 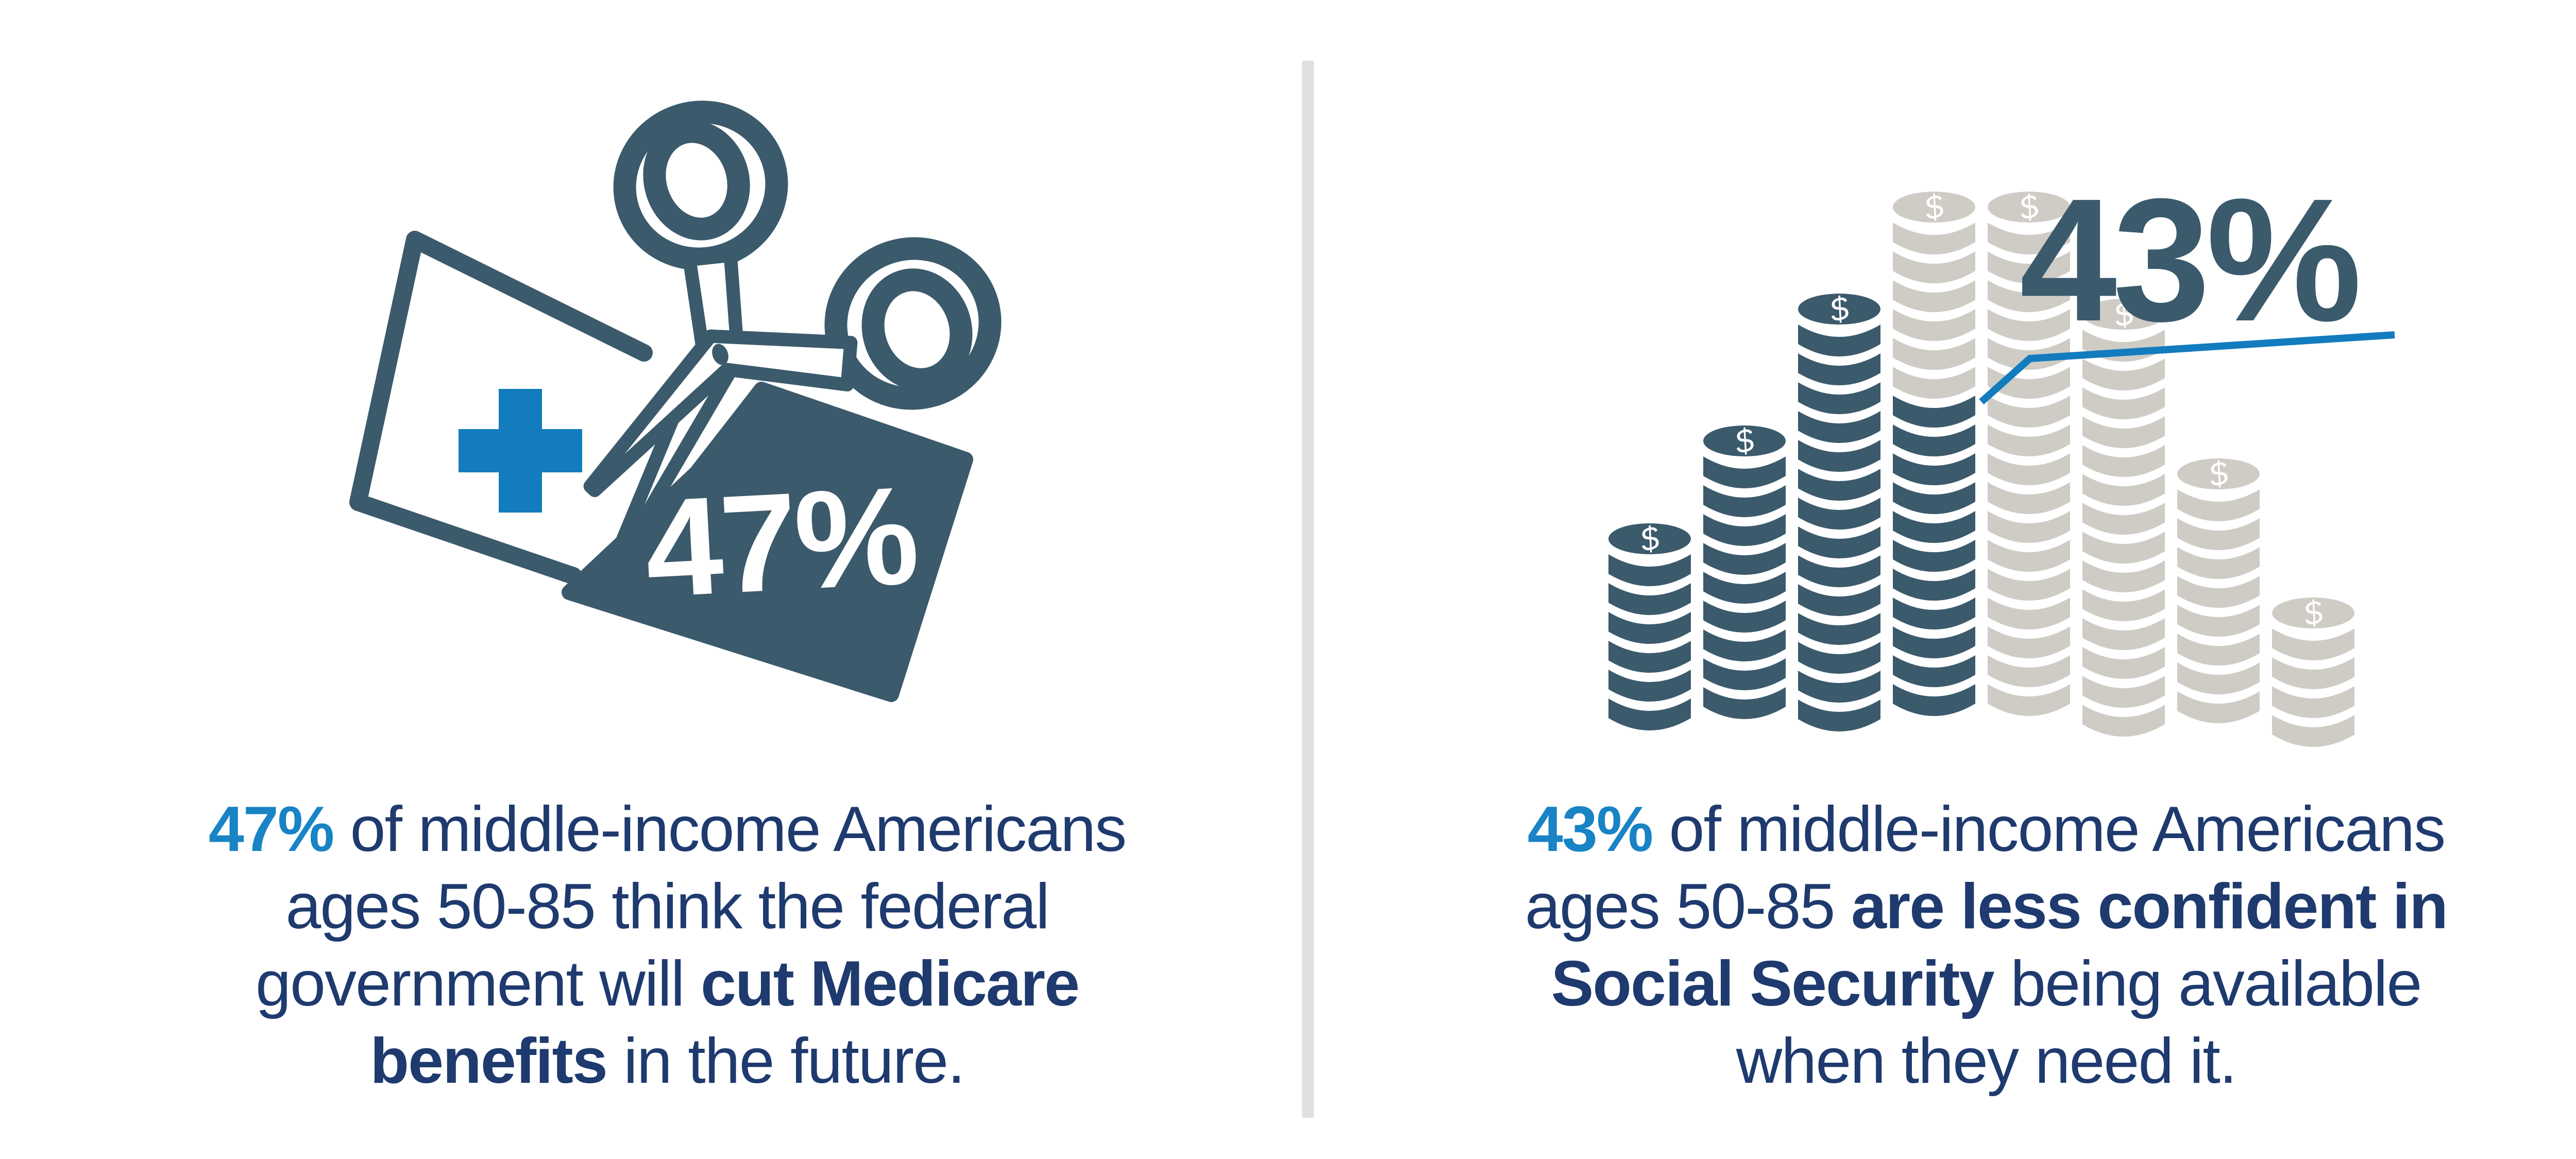 What do you see at coordinates (2149, 906) in the screenshot?
I see `caption-segment: are less confident in` at bounding box center [2149, 906].